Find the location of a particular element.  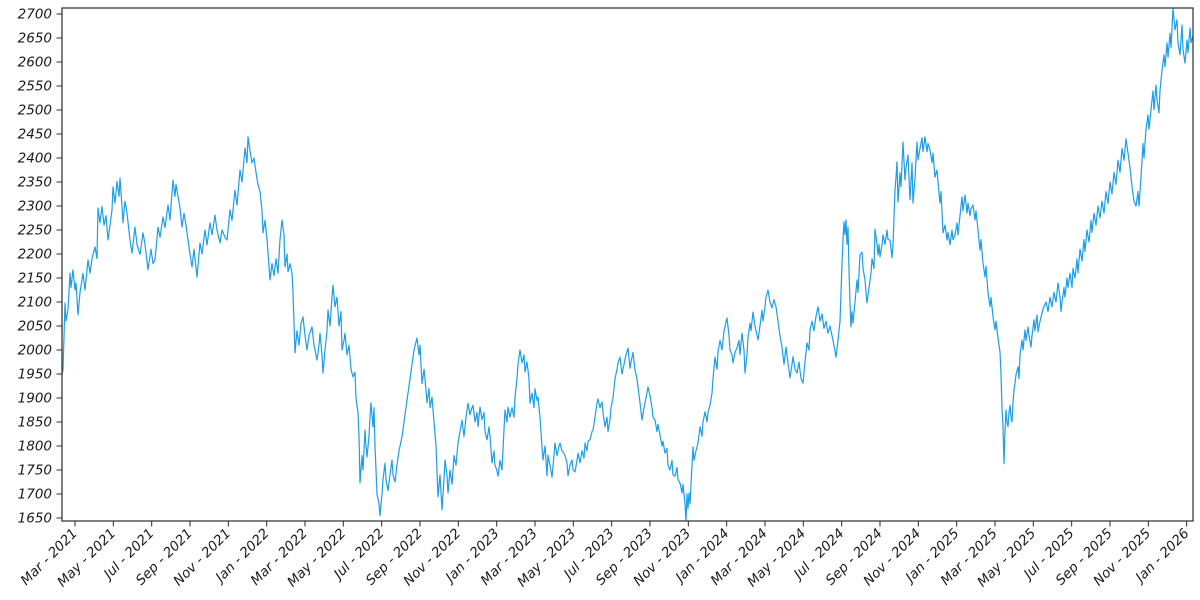

y-tick-label: 1850 is located at coordinates (35, 423).